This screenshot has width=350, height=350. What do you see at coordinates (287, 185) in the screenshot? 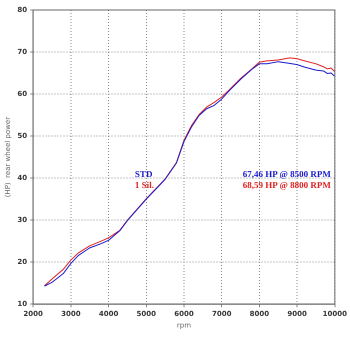
I see `annotation: 68,59 HP @ 8800 RPM` at bounding box center [287, 185].